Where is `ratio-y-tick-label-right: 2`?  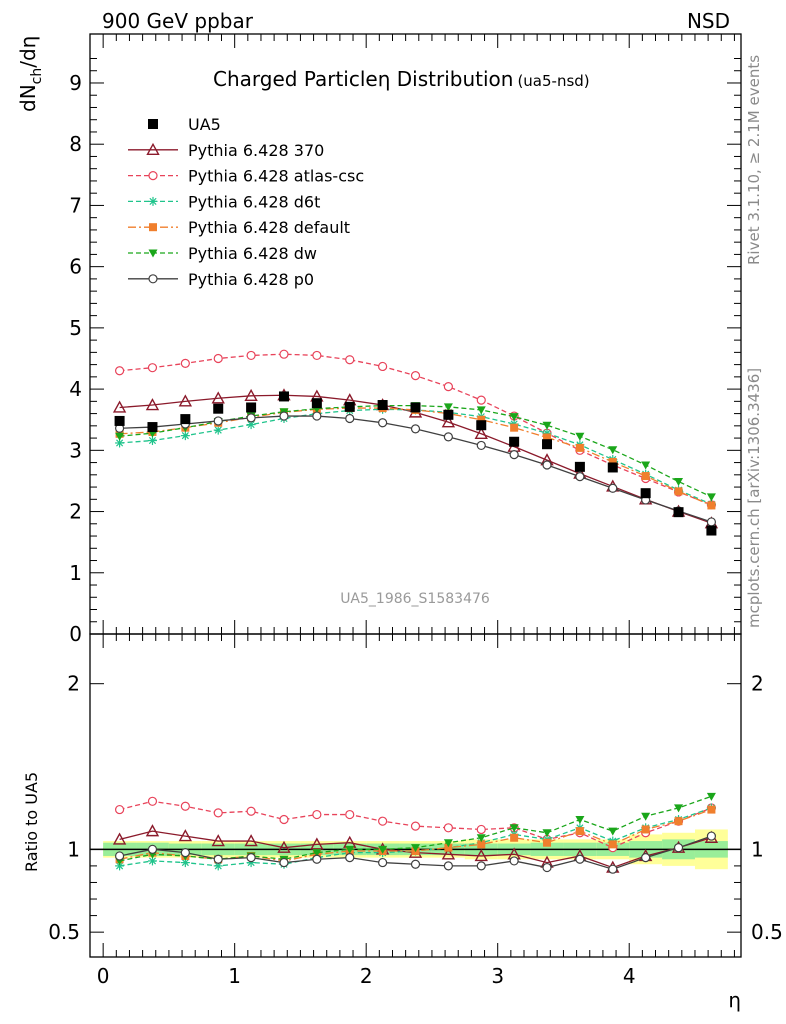 ratio-y-tick-label-right: 2 is located at coordinates (757, 684).